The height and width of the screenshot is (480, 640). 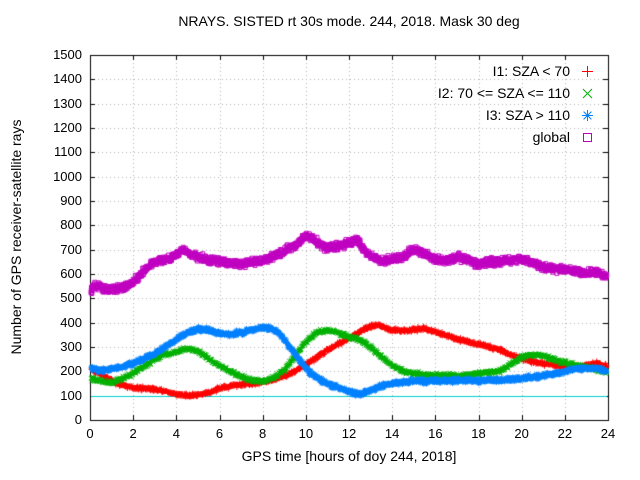 What do you see at coordinates (349, 433) in the screenshot?
I see `x-tick-label: 12` at bounding box center [349, 433].